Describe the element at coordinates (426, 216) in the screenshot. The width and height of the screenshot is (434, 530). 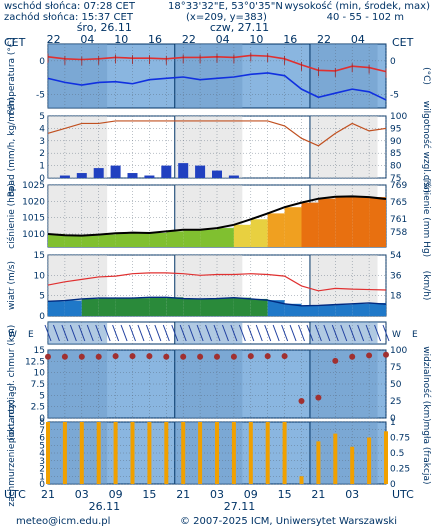
I see `y-axis-label-right: ciśnienie (mm Hg)` at that location.